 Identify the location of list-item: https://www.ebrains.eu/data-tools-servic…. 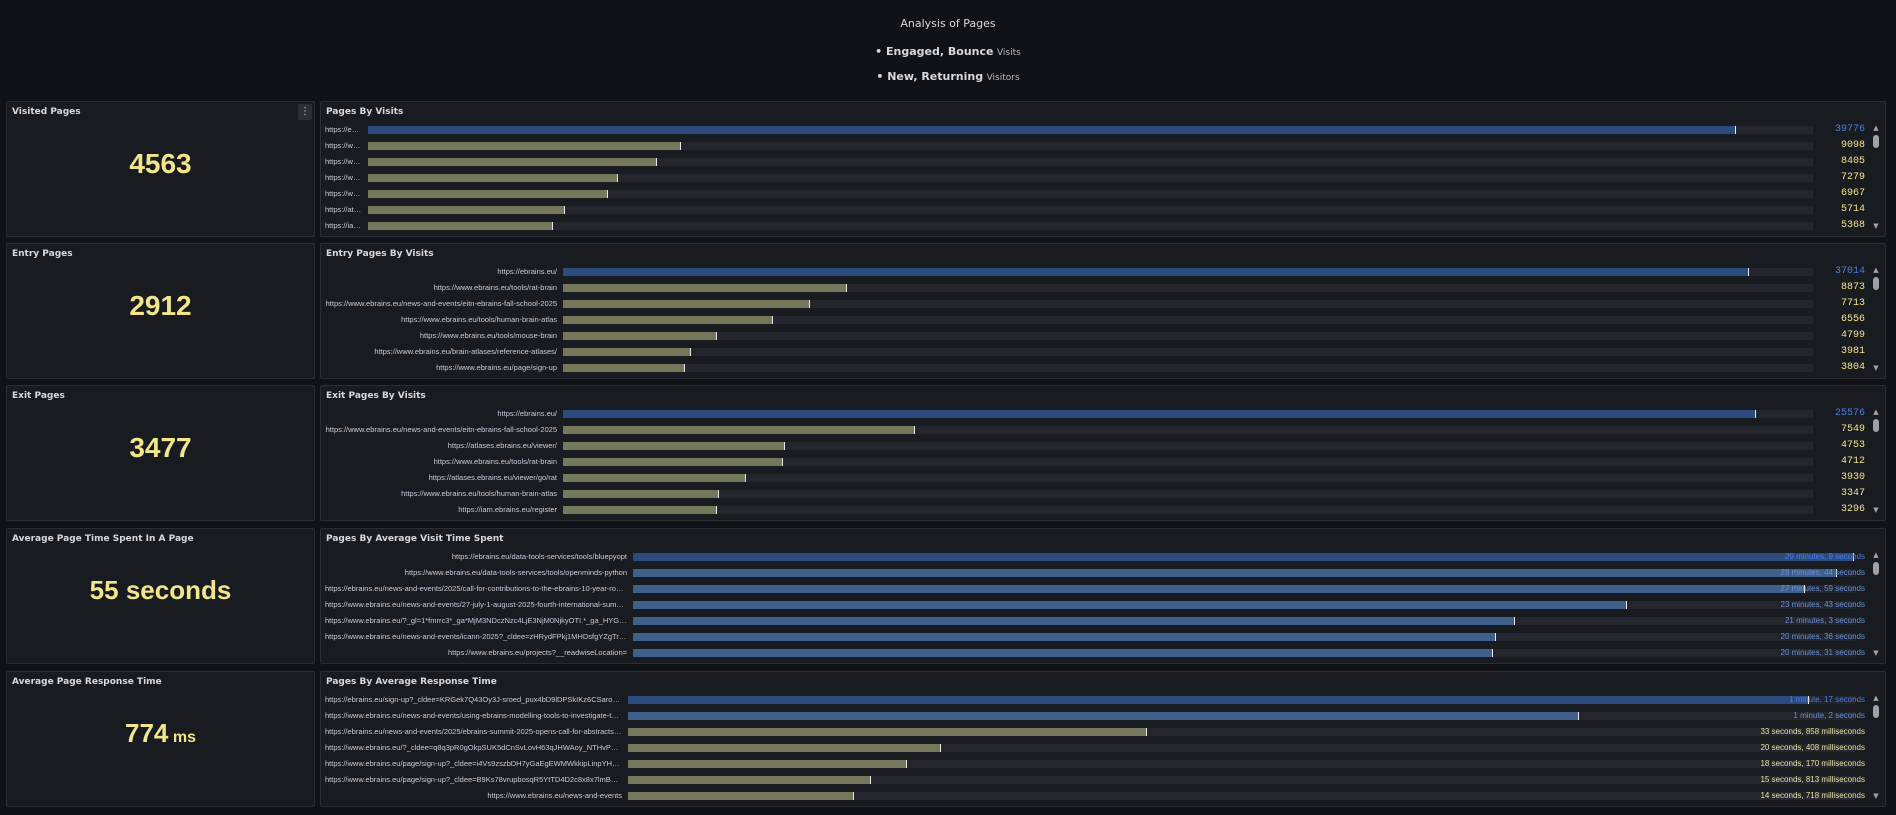
(1103, 573).